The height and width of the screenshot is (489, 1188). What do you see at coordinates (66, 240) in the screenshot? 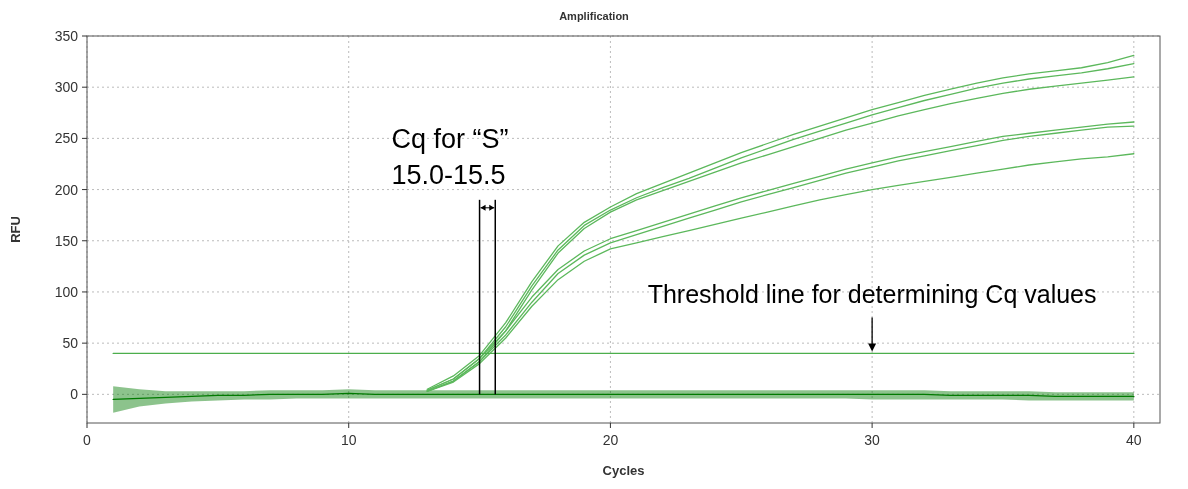
I see `y-tick-label: 150` at bounding box center [66, 240].